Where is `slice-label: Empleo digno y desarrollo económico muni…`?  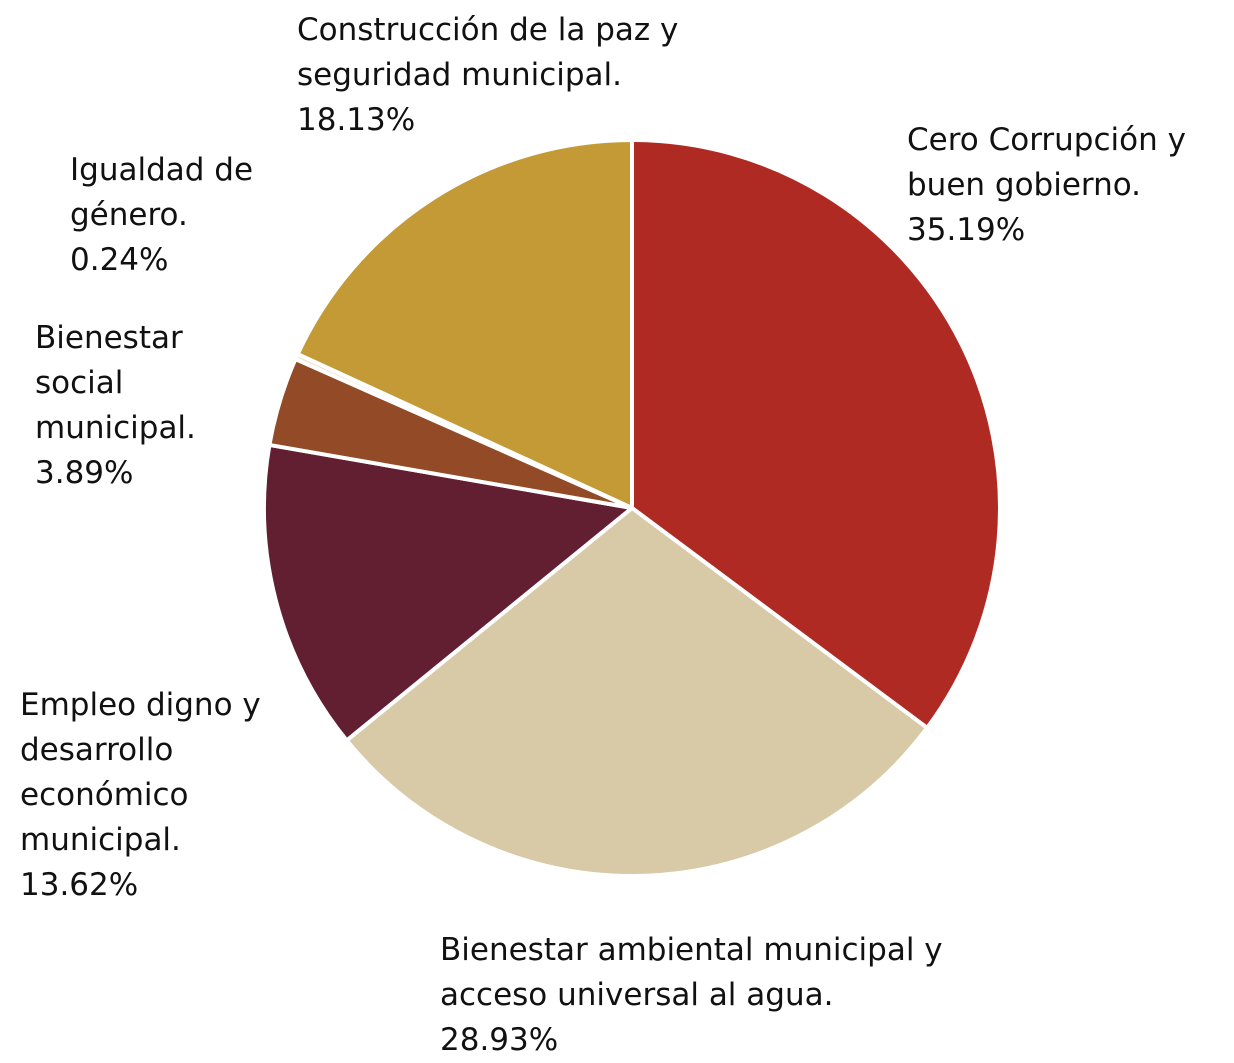
slice-label: Empleo digno y desarrollo económico muni… is located at coordinates (160, 795).